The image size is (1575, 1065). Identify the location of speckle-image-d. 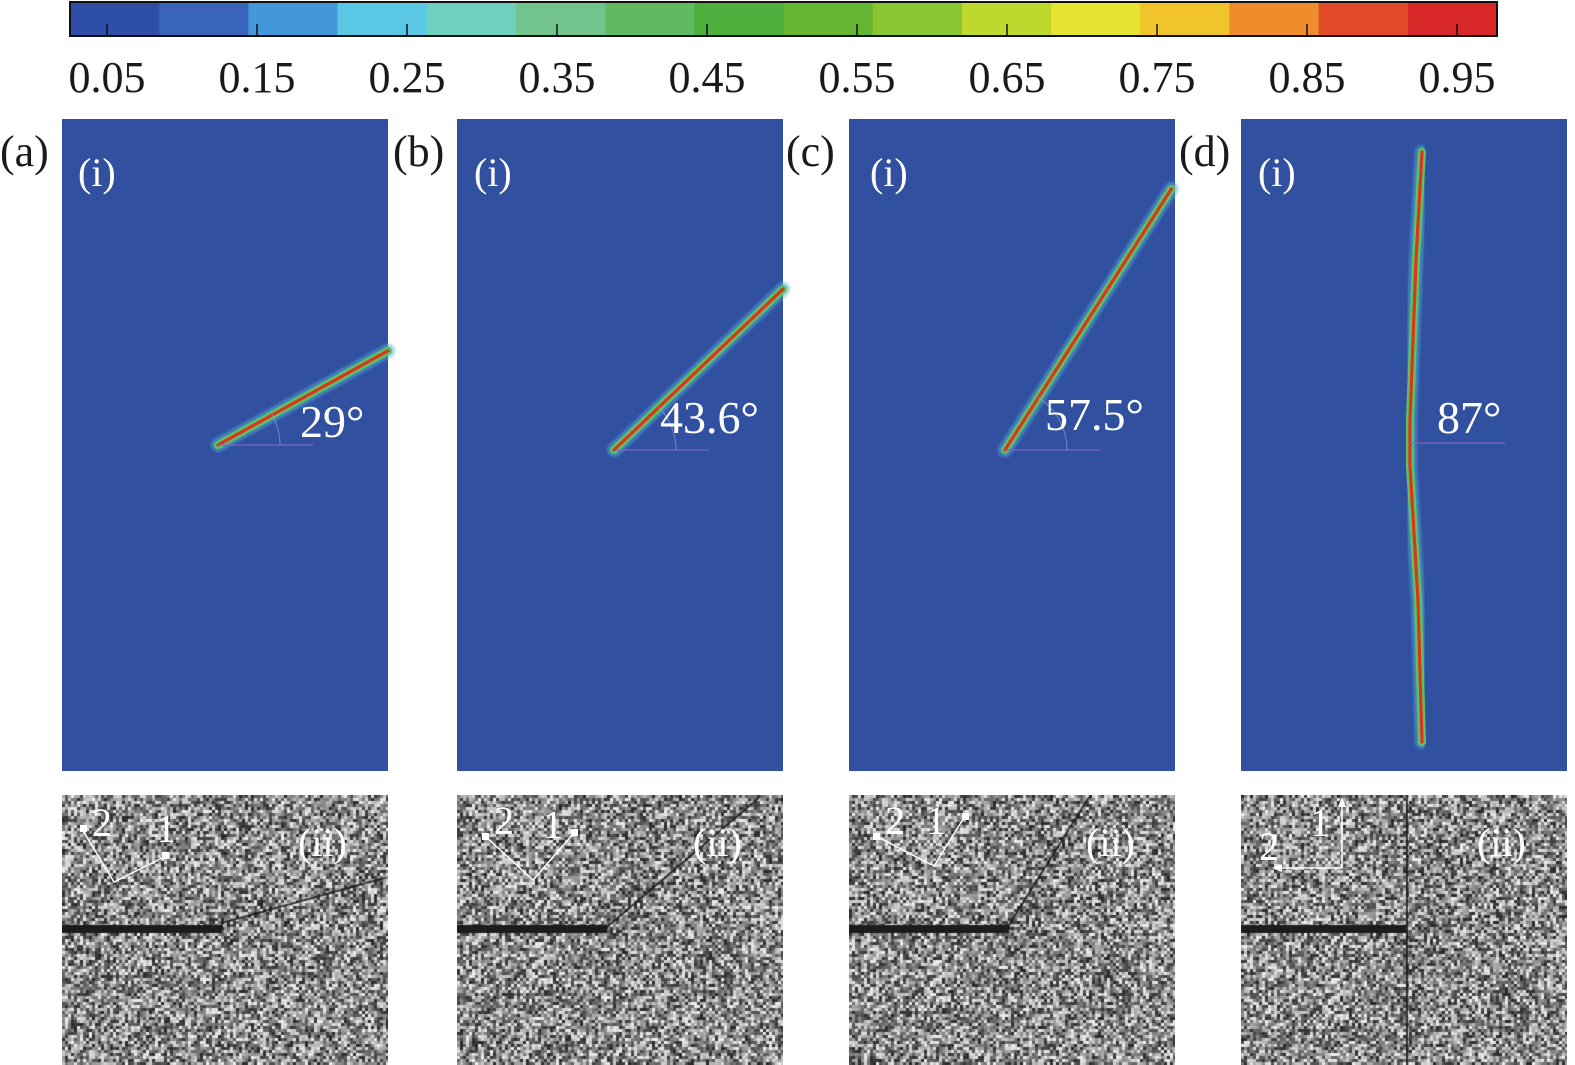
(1404, 930).